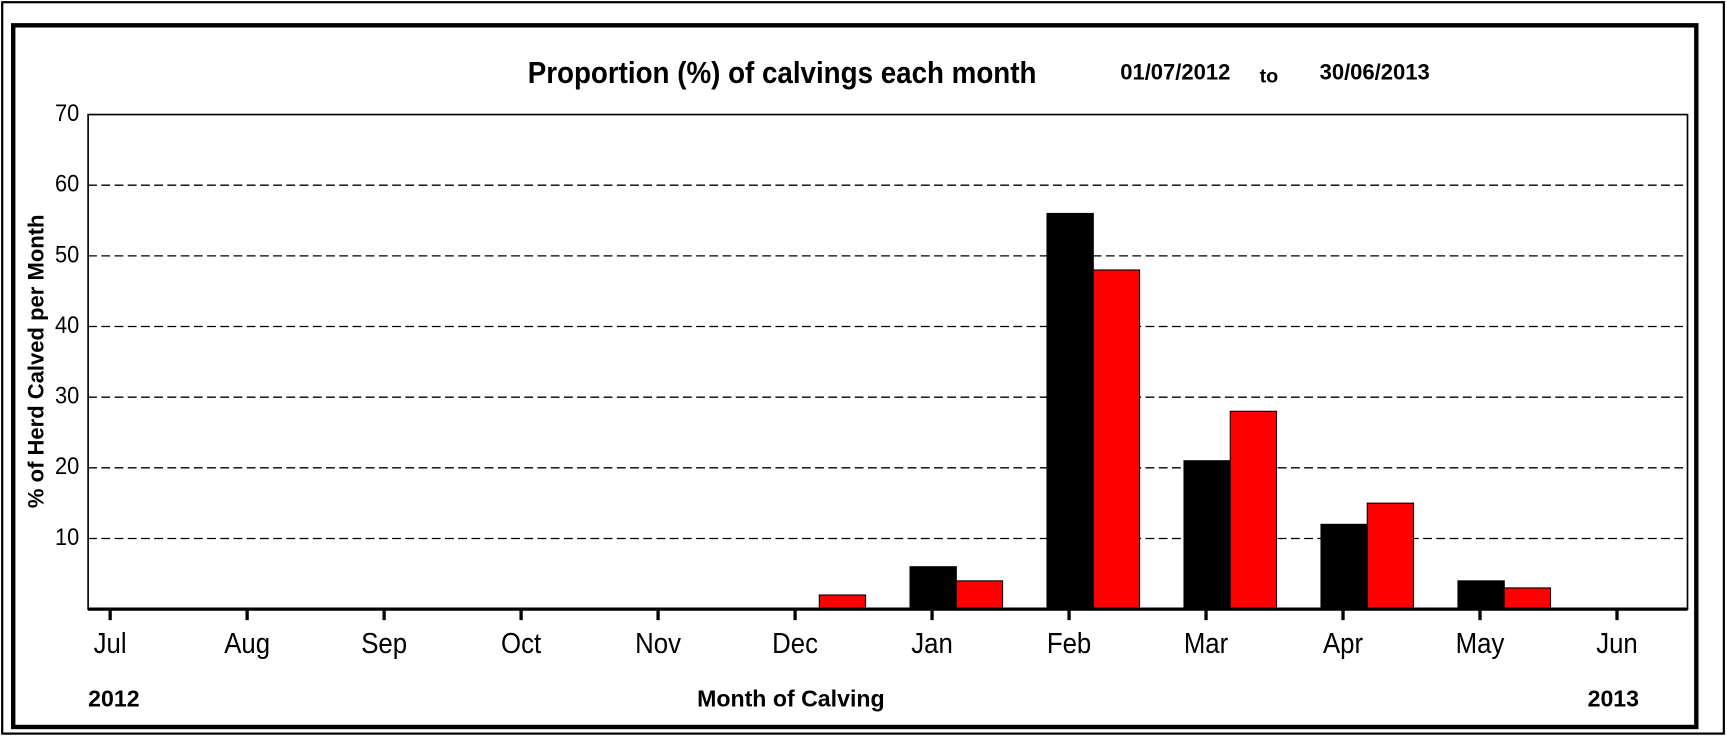 The width and height of the screenshot is (1727, 737). Describe the element at coordinates (384, 643) in the screenshot. I see `x-tick-label: Sep` at that location.